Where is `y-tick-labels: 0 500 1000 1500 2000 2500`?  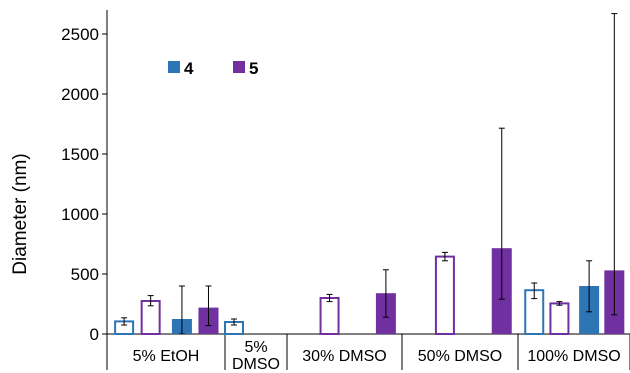 y-tick-labels: 0 500 1000 1500 2000 2500 is located at coordinates (80, 184).